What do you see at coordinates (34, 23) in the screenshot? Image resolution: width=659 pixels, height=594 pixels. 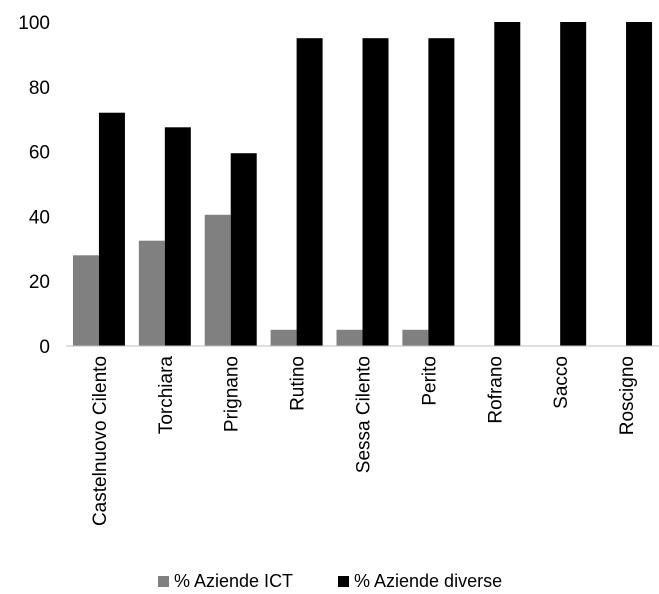 I see `y-tick-label: 100` at bounding box center [34, 23].